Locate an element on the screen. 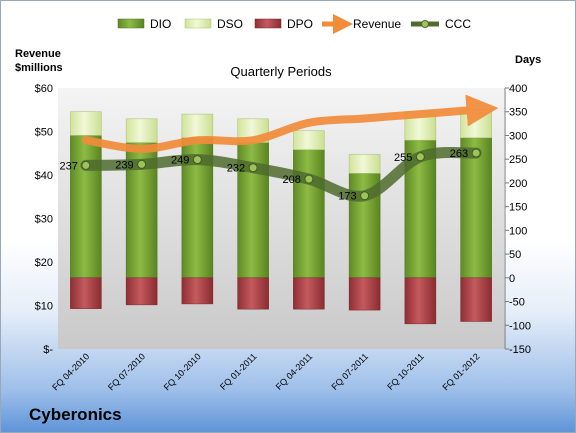 Image resolution: width=576 pixels, height=433 pixels. category-label: FQ 04-2010 is located at coordinates (70, 371).